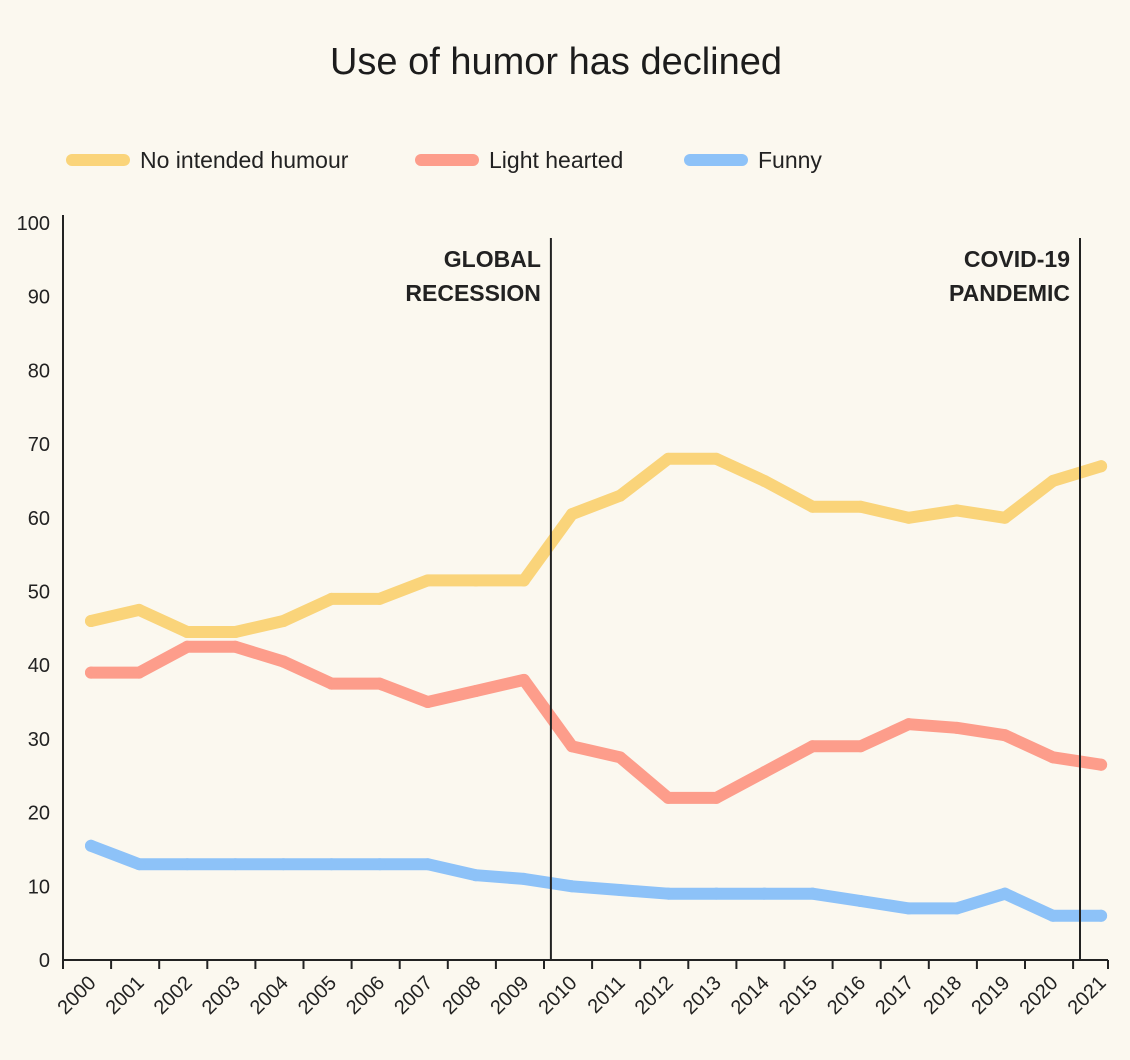 The image size is (1130, 1060). Describe the element at coordinates (509, 995) in the screenshot. I see `x-tick-label: 2009` at that location.